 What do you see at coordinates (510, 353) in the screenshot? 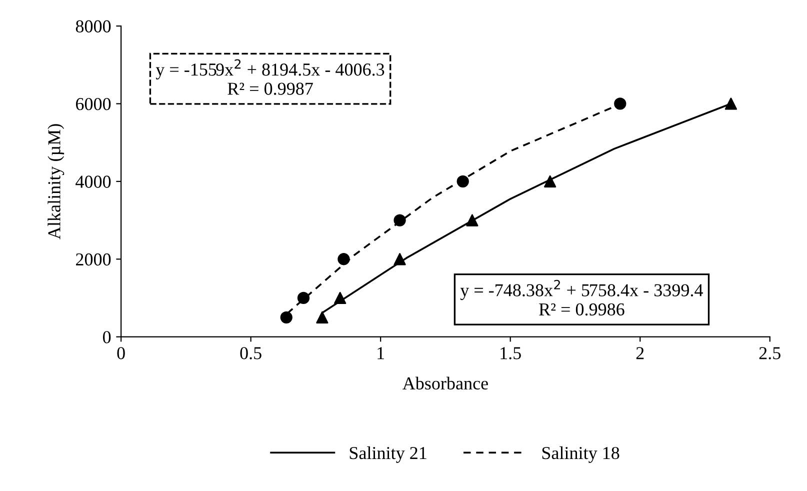
I see `x-tick-label: 1.5` at bounding box center [510, 353].